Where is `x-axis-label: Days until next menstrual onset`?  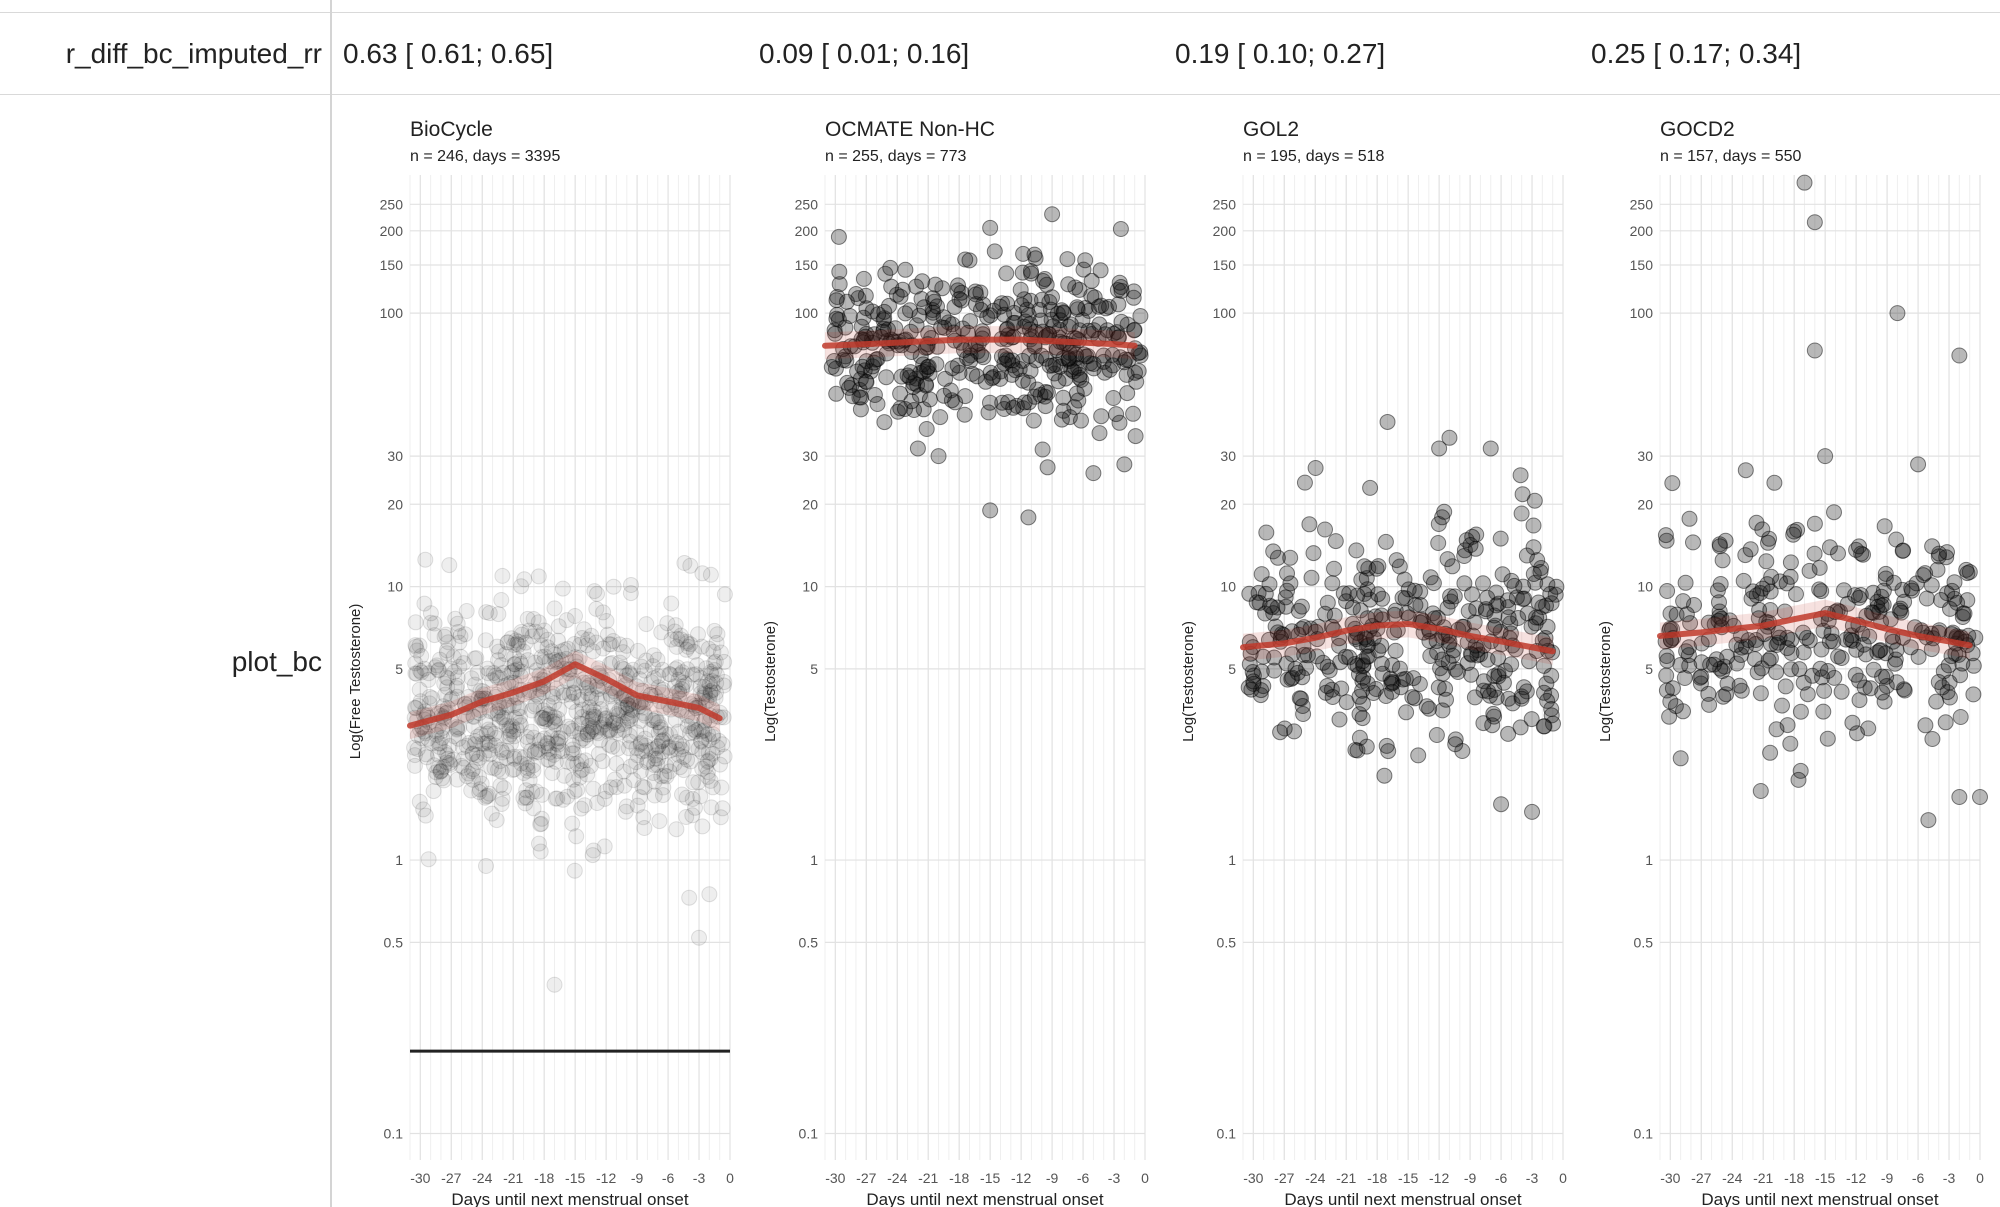
x-axis-label: Days until next menstrual onset is located at coordinates (984, 1198).